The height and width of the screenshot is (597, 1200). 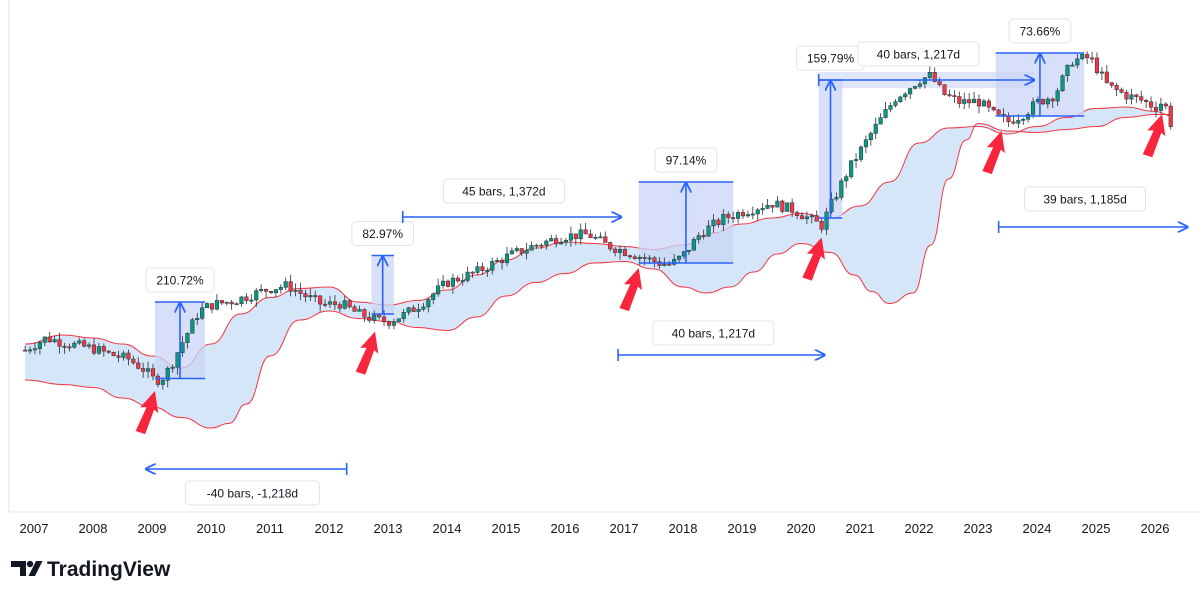 I want to click on x-tick-label: 2012, so click(x=329, y=528).